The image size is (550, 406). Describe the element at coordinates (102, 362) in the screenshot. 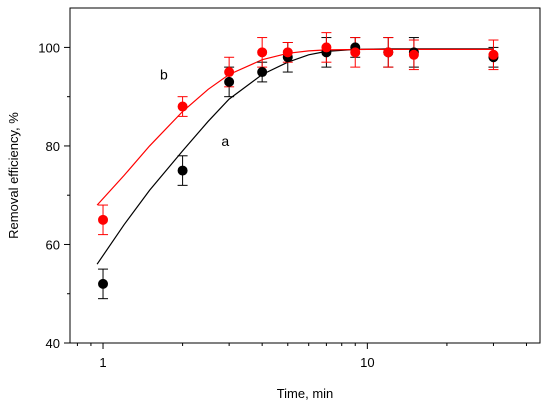

I see `x-tick-label: 1` at that location.